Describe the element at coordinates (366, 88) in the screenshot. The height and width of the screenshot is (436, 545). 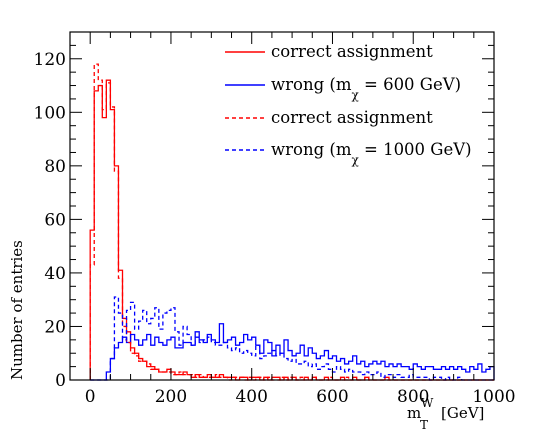
I see `legend-label-2: wrong (mχ = 600 GeV)` at that location.